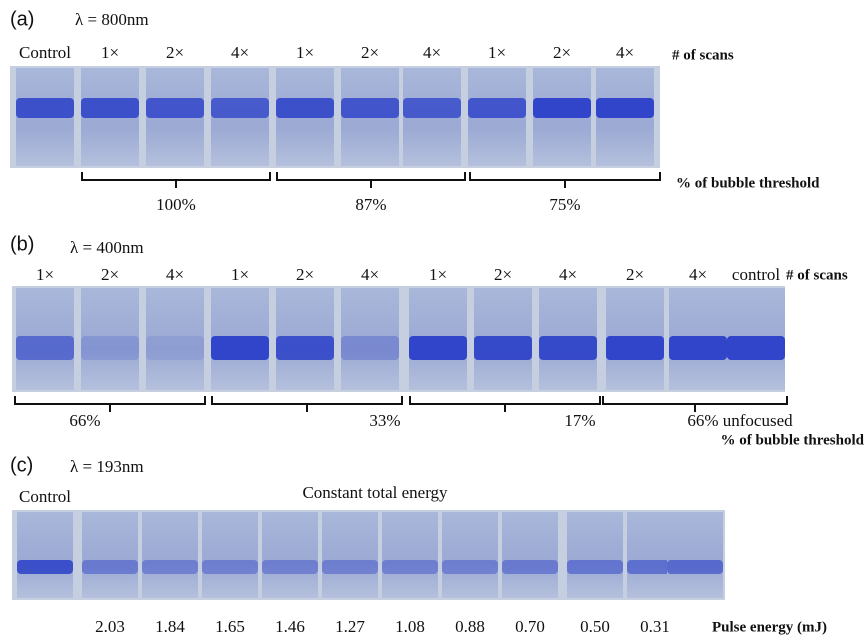  Describe the element at coordinates (290, 626) in the screenshot. I see `pulse-energy: 1.46` at that location.